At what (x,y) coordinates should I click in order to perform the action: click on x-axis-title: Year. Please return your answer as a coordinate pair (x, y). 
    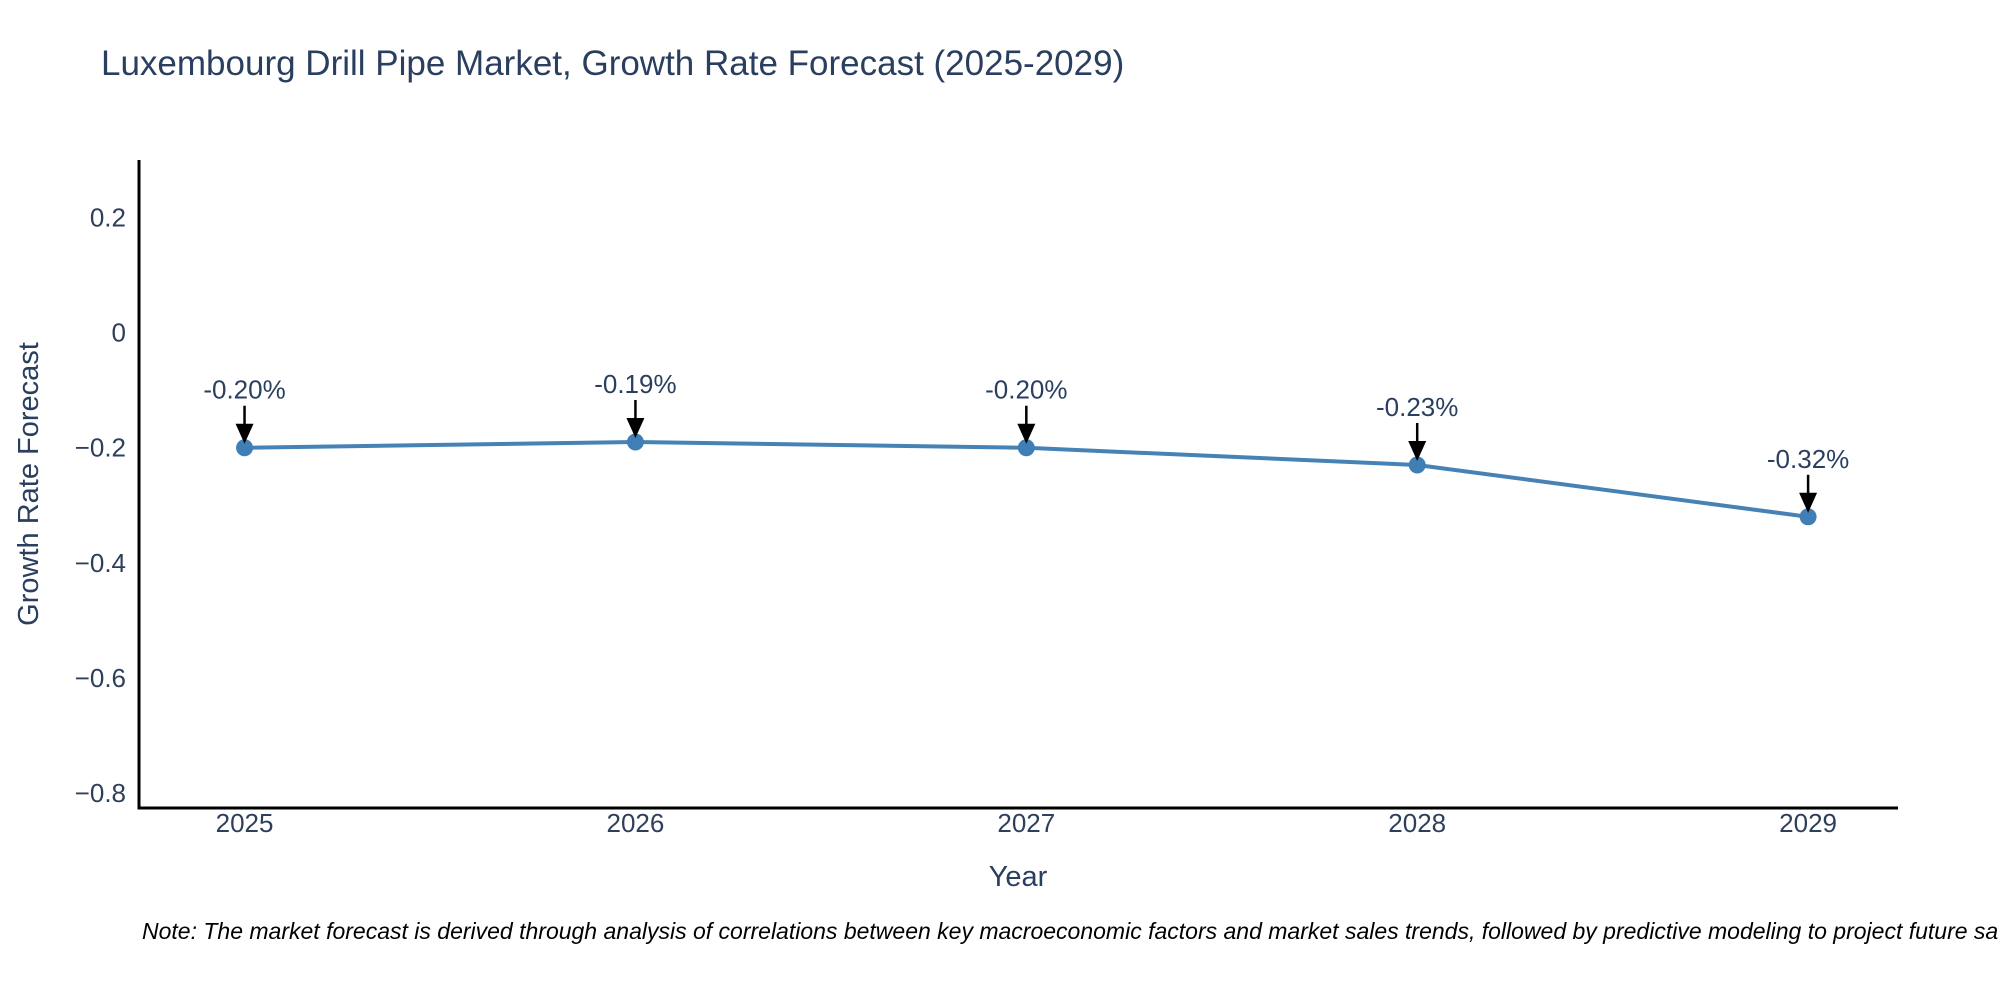
    Looking at the image, I should click on (1018, 877).